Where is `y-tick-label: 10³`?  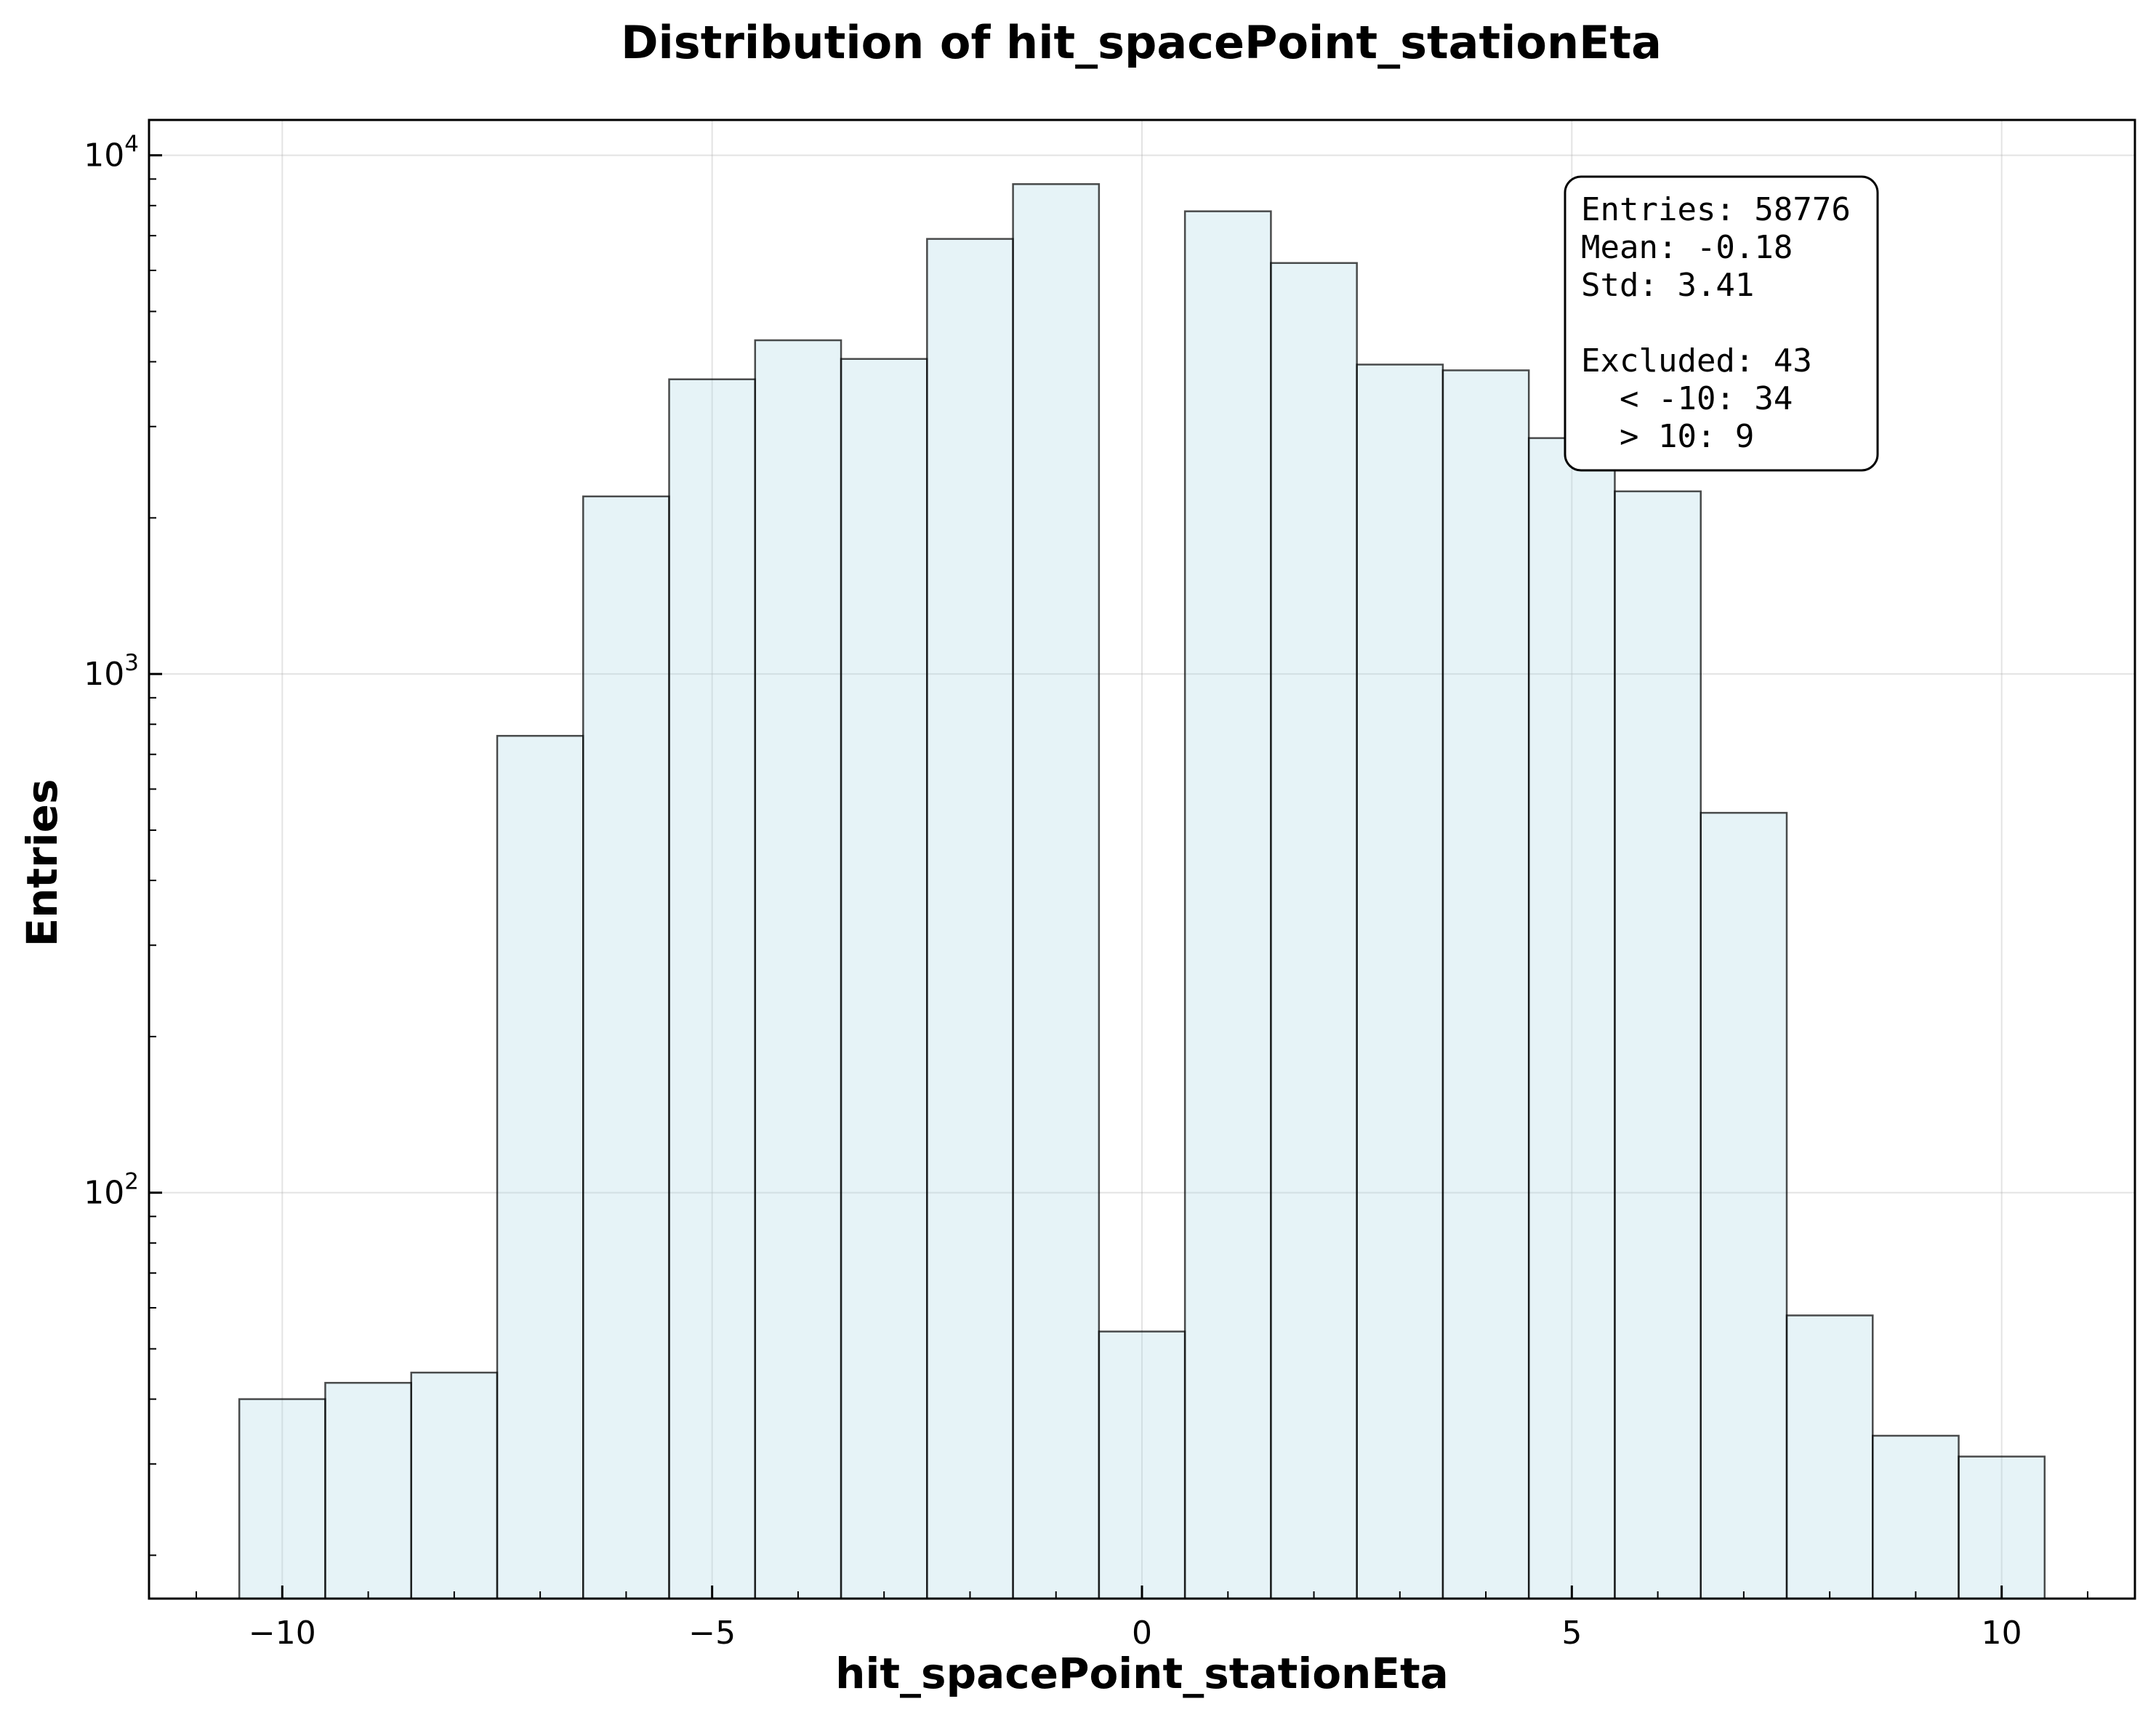
y-tick-label: 10³ is located at coordinates (111, 671).